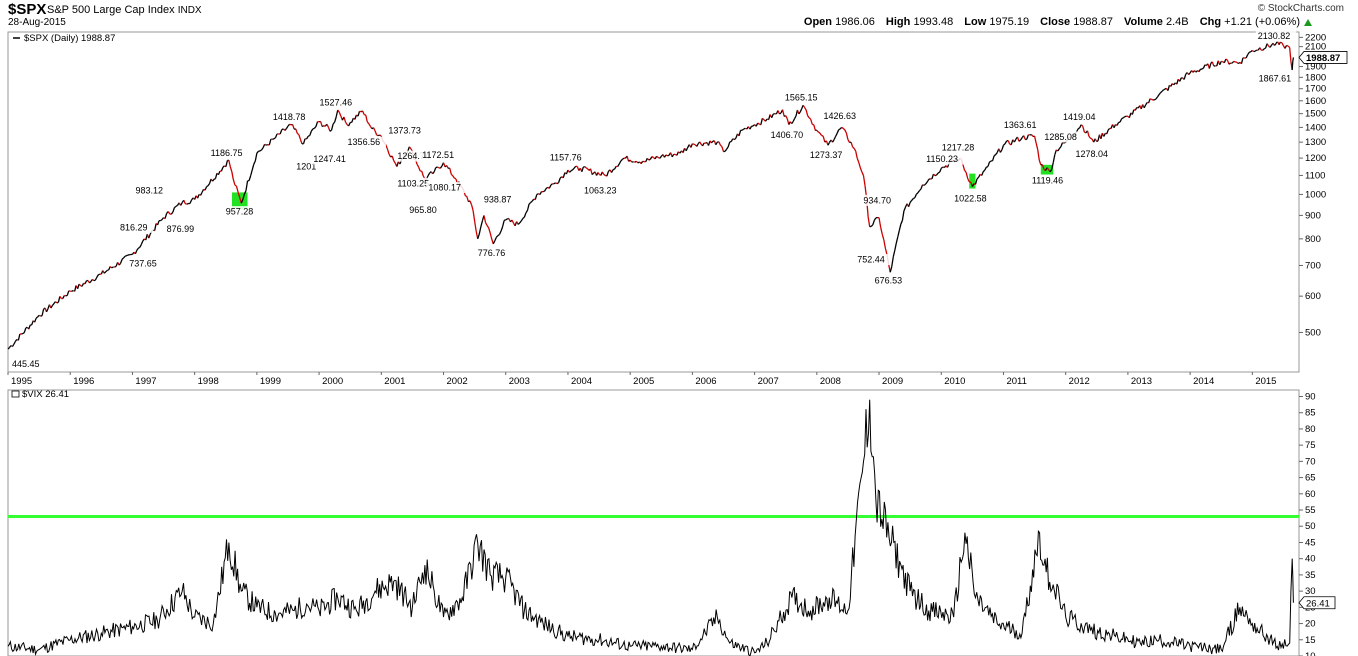  Describe the element at coordinates (1315, 142) in the screenshot. I see `spx-y-tick-label: 1300` at that location.